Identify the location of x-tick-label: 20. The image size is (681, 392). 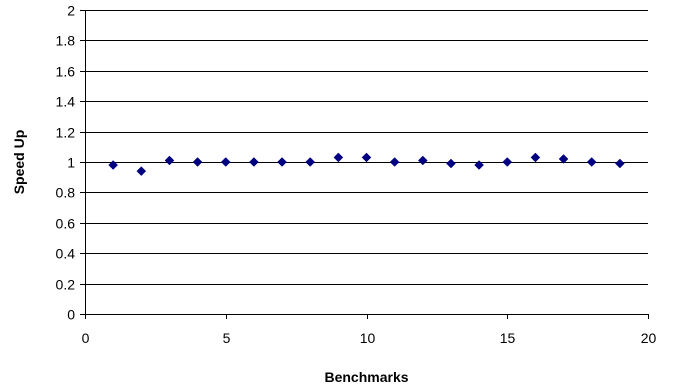
(649, 338).